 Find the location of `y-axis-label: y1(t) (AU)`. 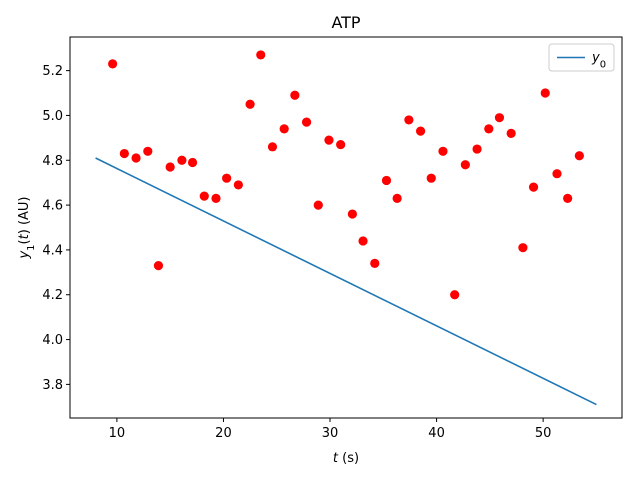

y-axis-label: y1(t) (AU) is located at coordinates (27, 227).